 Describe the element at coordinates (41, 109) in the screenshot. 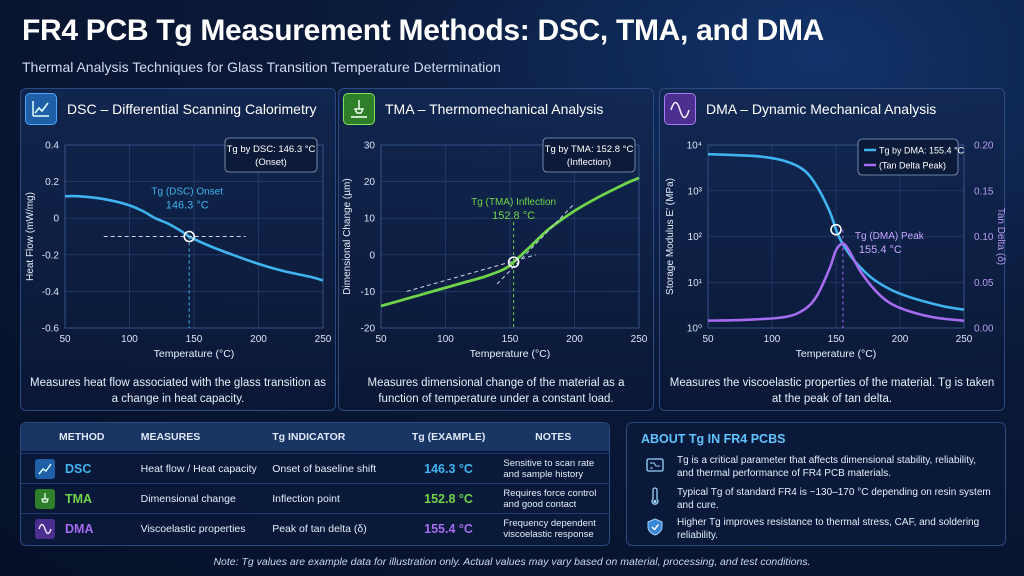

I see `line-chart-icon` at that location.